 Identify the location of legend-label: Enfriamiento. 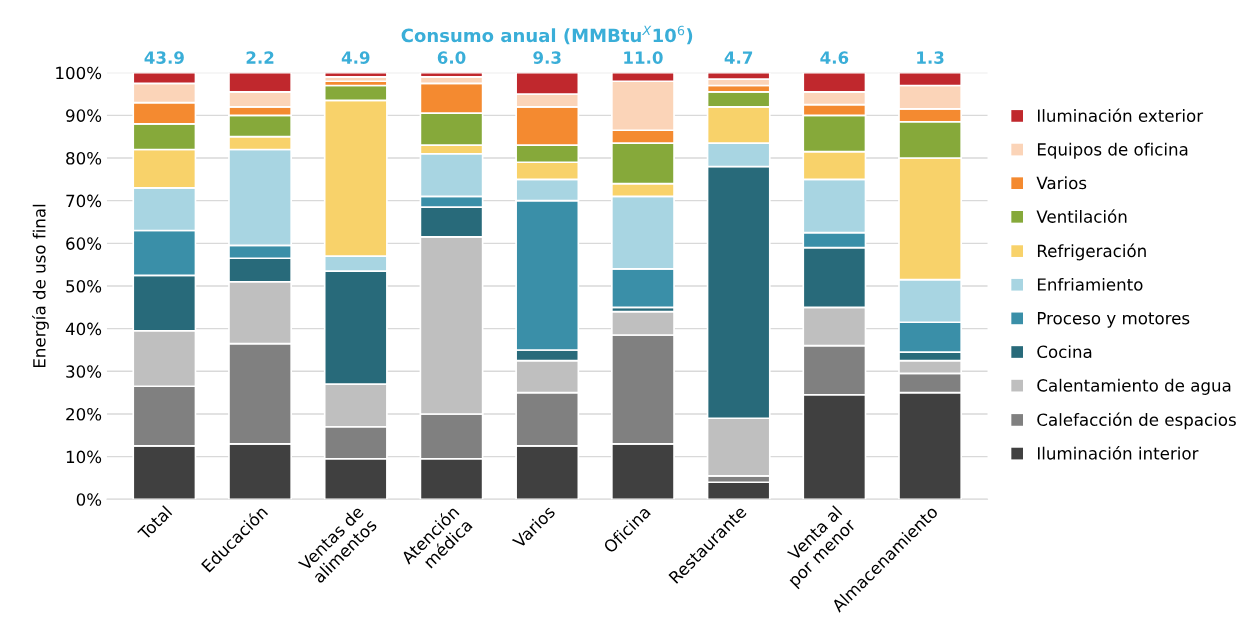
(1090, 284).